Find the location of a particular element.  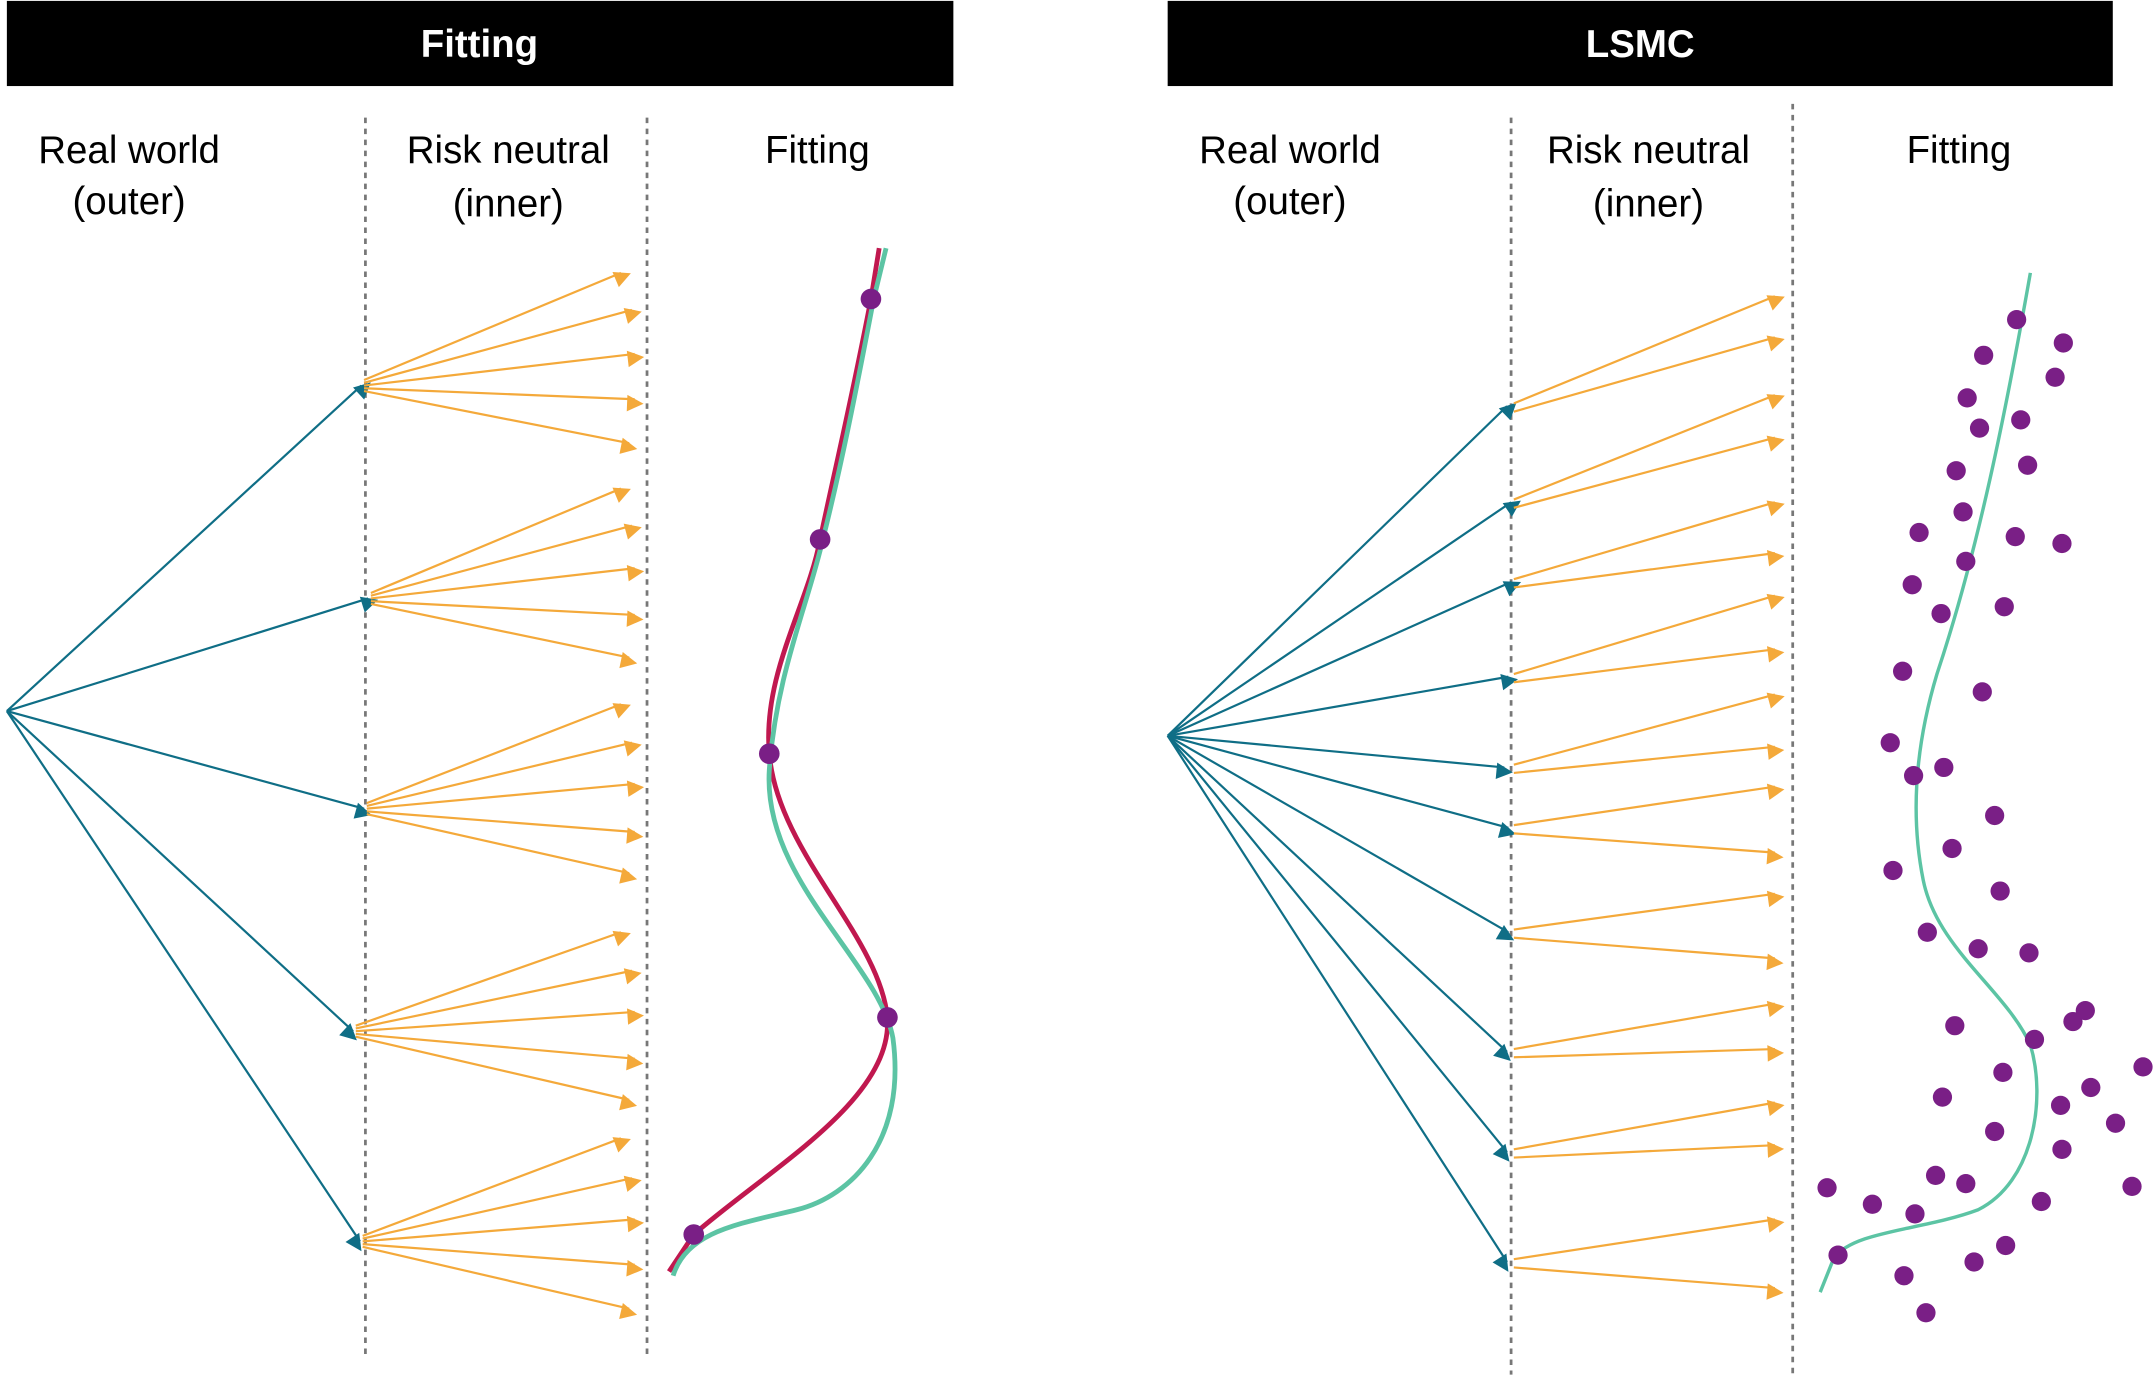

panel-title: LSMC is located at coordinates (1640, 44).